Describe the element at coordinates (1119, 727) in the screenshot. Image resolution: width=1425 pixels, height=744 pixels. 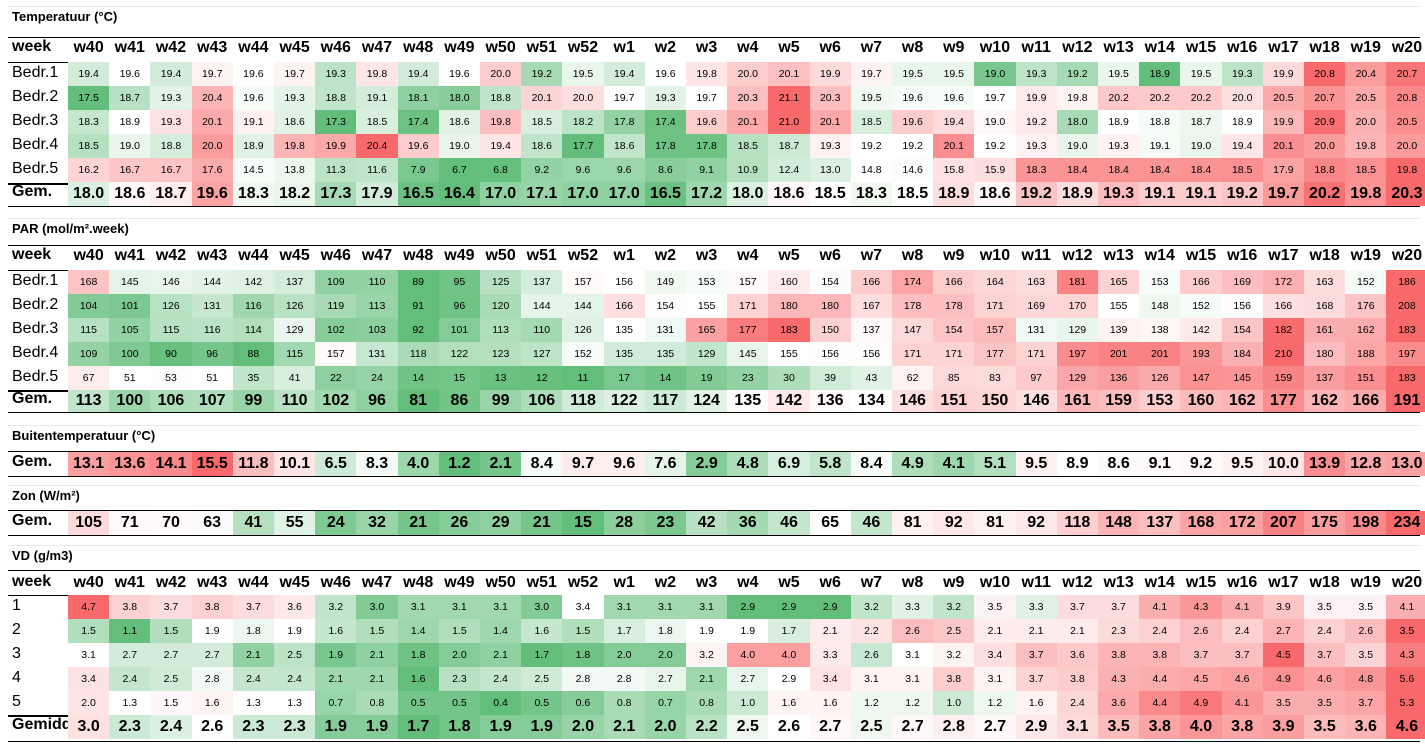
I see `total-cell: 3.5` at that location.